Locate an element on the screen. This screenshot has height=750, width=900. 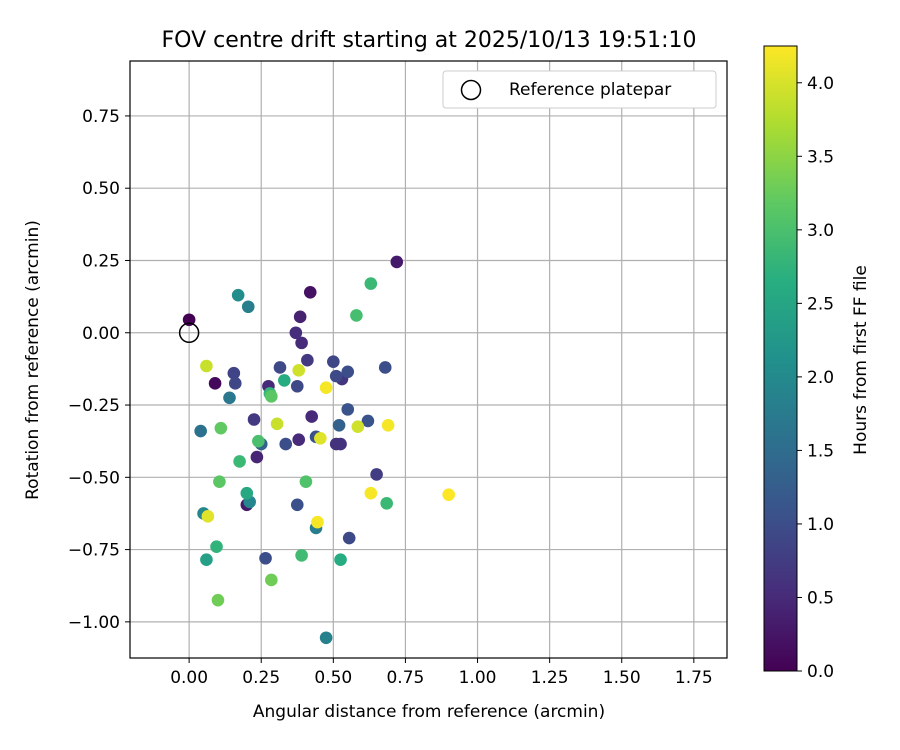
colorbar-ticks: 0.0 0.5 1.0 1.5 2.0 2.5 3.0 3.5 4.0 is located at coordinates (815, 378).